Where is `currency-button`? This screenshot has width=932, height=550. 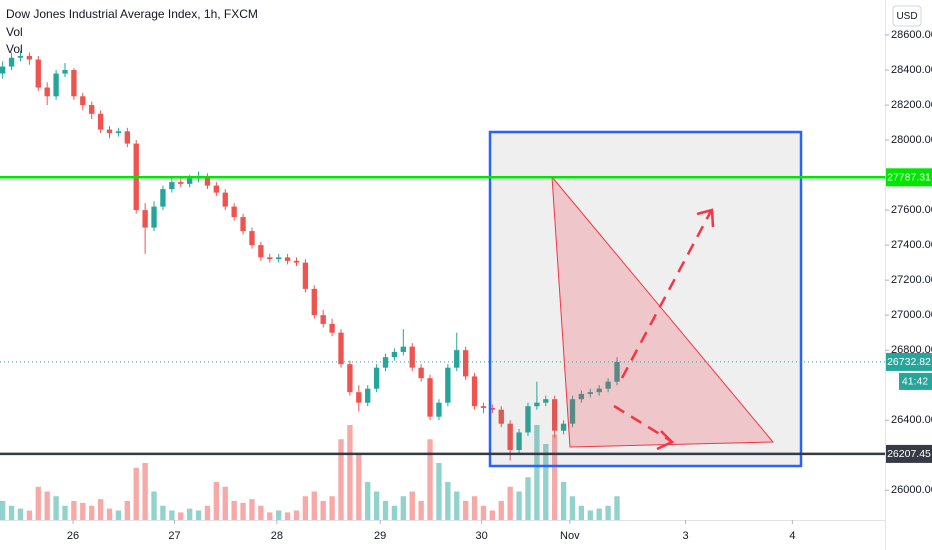 currency-button is located at coordinates (907, 16).